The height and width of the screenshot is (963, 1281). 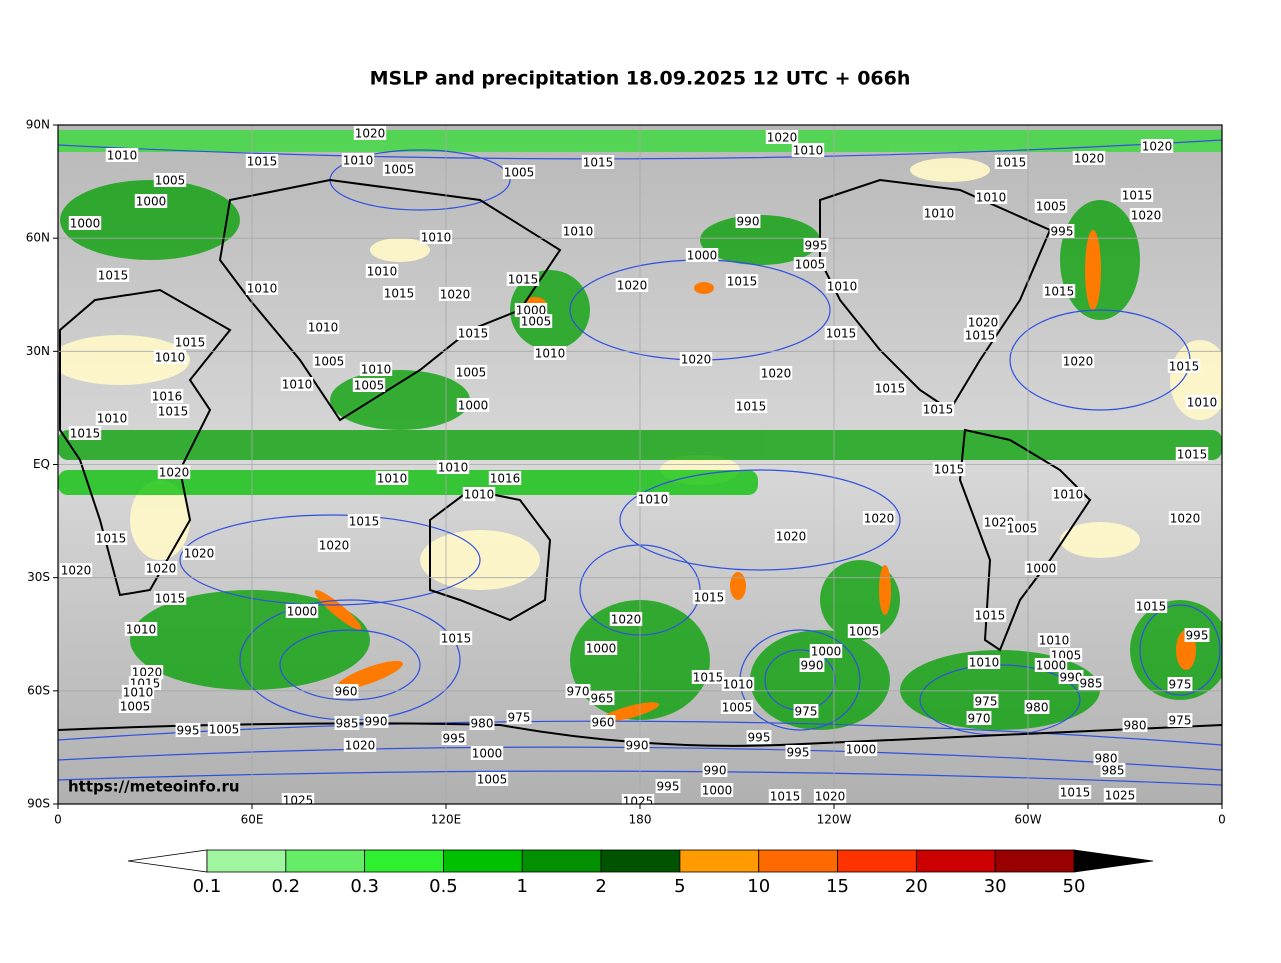 What do you see at coordinates (600, 886) in the screenshot?
I see `colorbar-label: 2` at bounding box center [600, 886].